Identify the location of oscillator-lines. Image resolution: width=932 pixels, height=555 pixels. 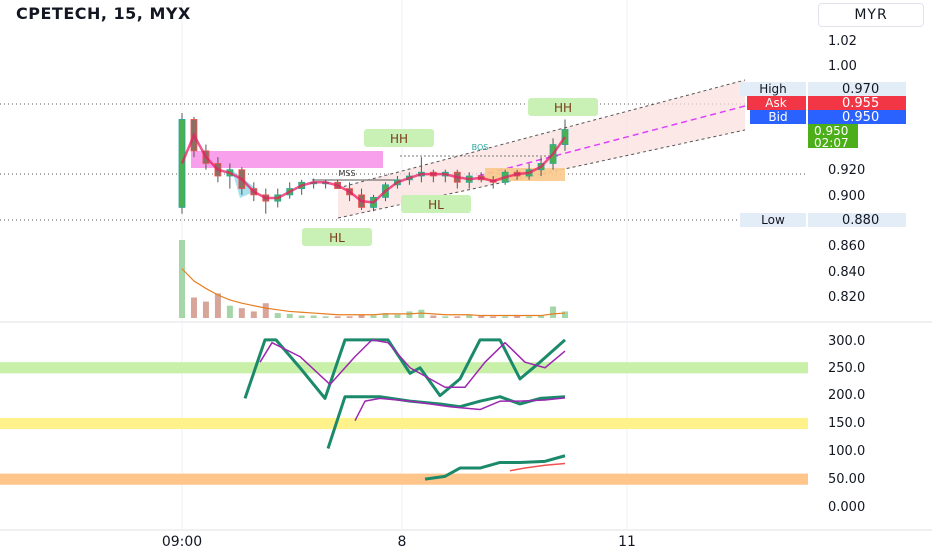
(404, 409).